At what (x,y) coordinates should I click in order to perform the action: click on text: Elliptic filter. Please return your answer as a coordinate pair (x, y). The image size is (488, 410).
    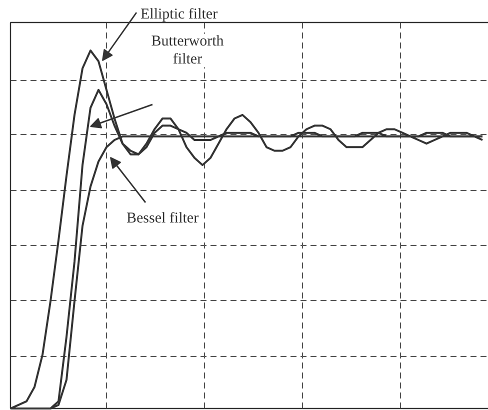
    Looking at the image, I should click on (179, 14).